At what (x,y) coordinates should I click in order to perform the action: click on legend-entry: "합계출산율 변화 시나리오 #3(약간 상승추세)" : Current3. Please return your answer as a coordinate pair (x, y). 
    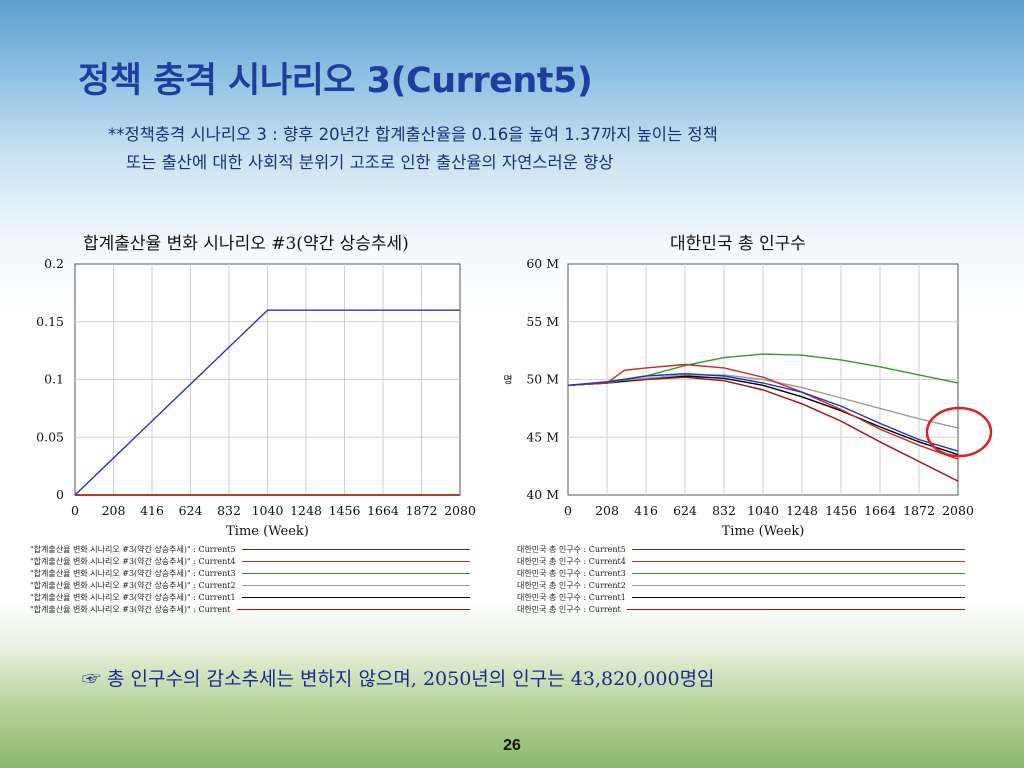
    Looking at the image, I should click on (250, 573).